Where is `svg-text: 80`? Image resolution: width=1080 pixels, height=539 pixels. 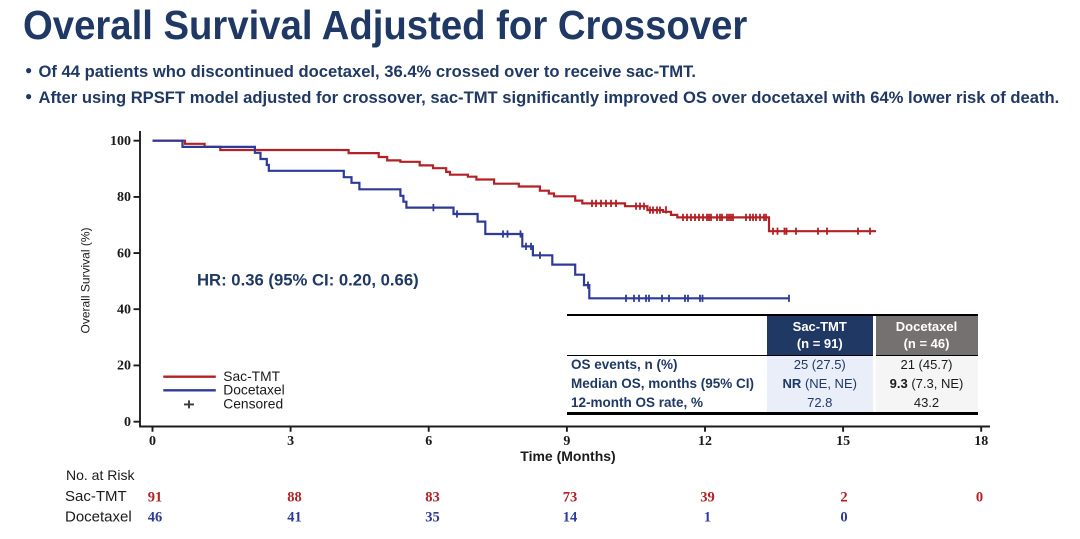
svg-text: 80 is located at coordinates (124, 197).